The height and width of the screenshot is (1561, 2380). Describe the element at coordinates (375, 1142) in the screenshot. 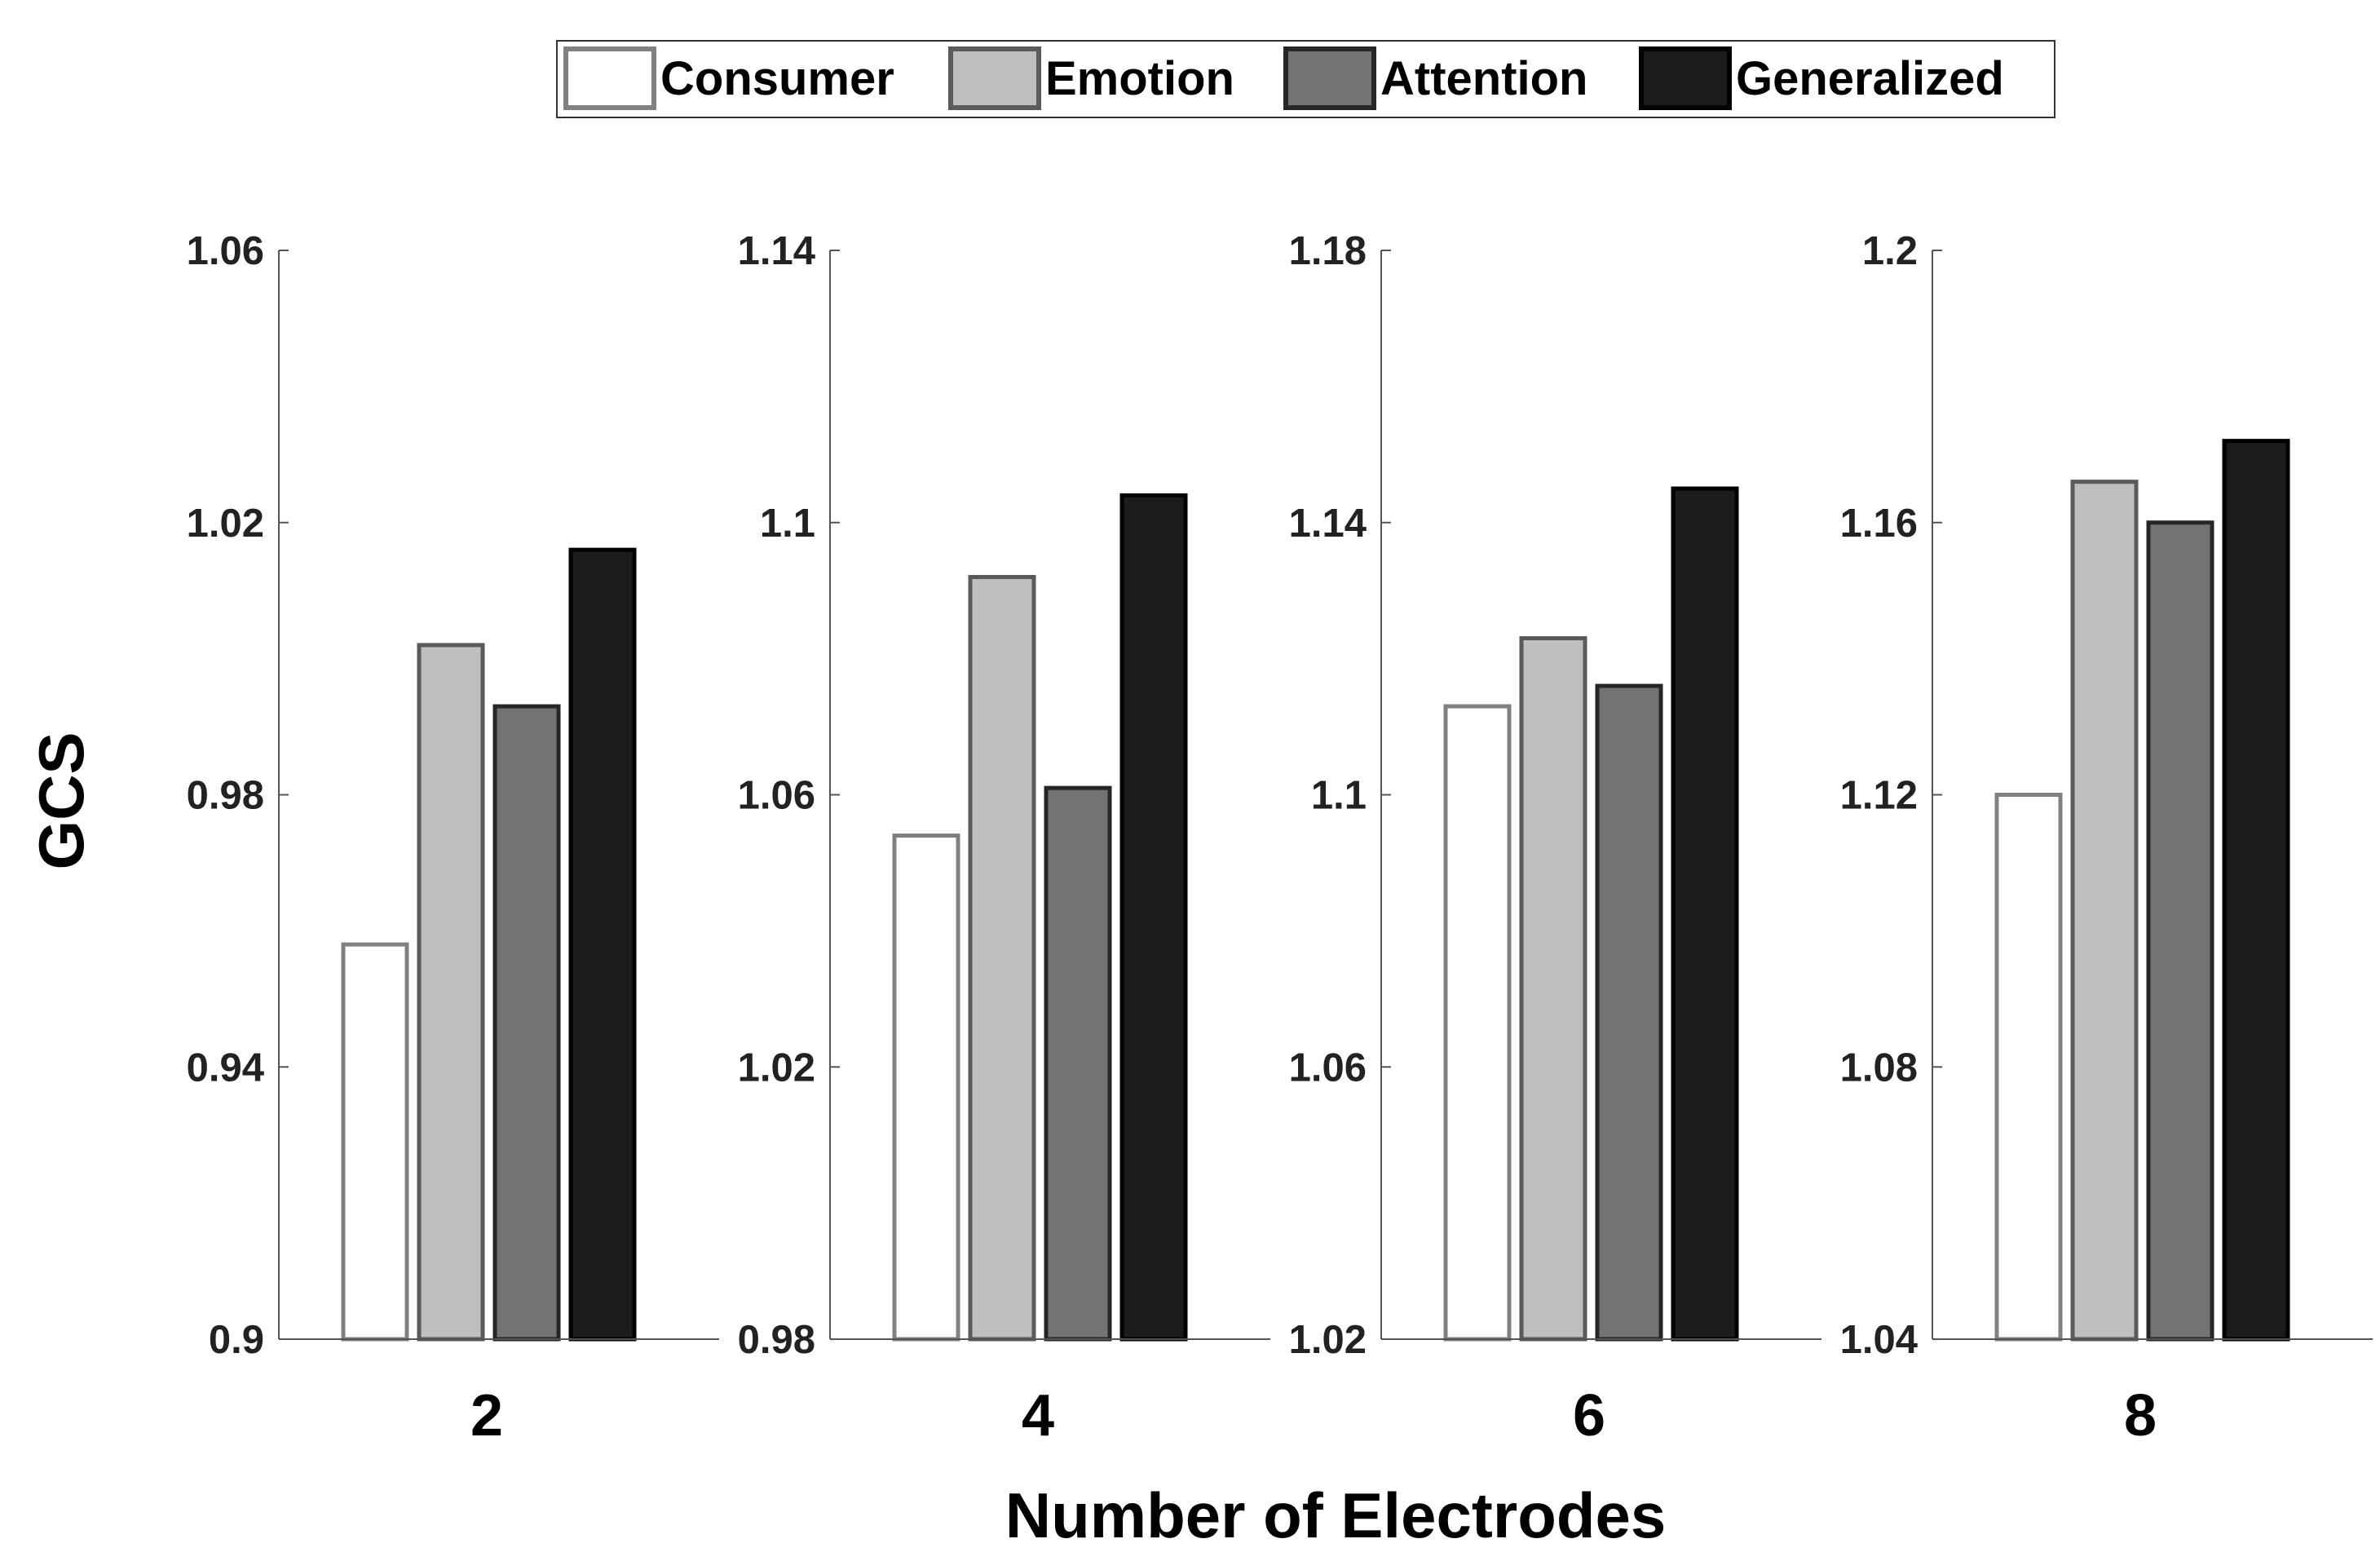

I see `bar-2-consumer` at that location.